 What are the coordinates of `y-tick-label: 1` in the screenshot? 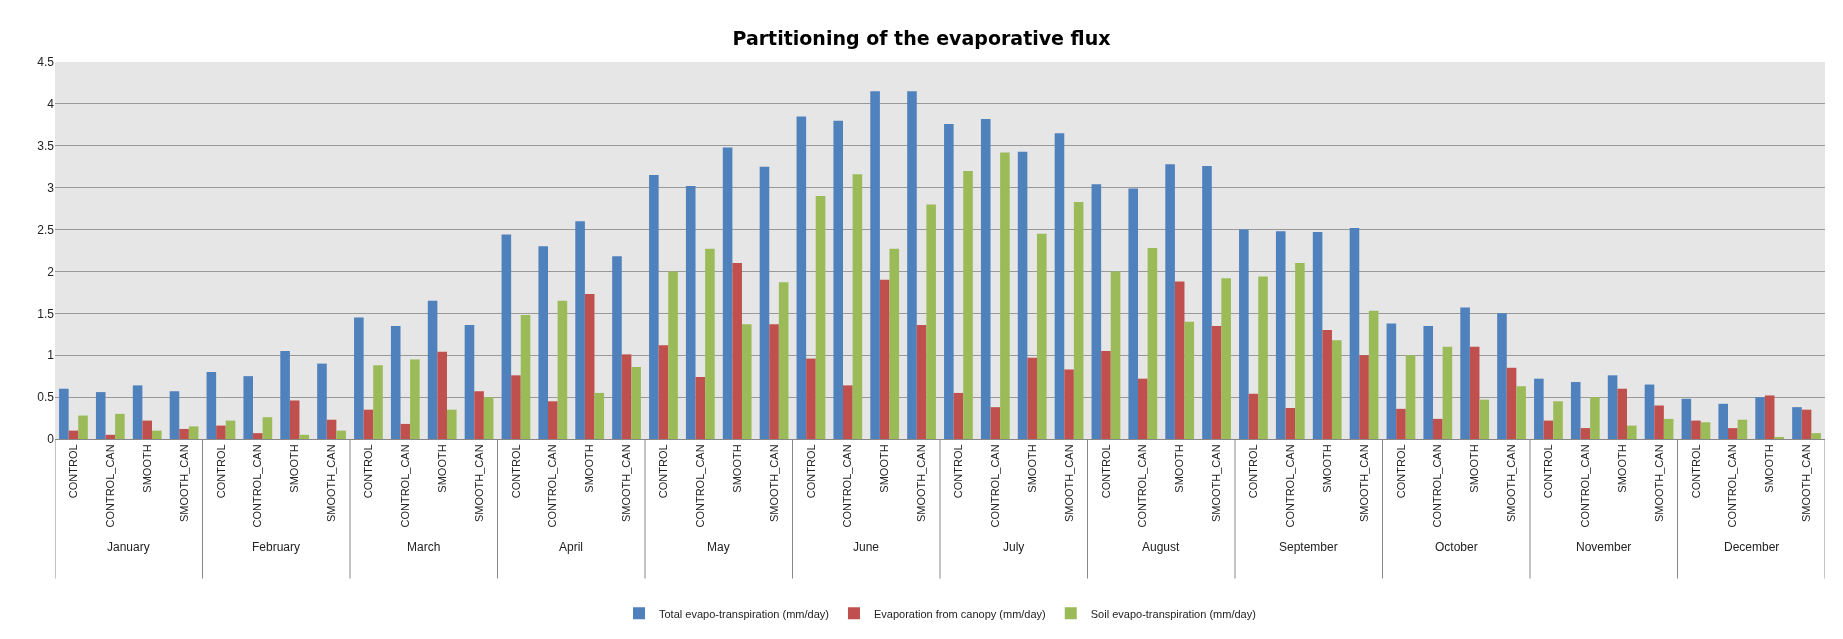 It's located at (51, 355).